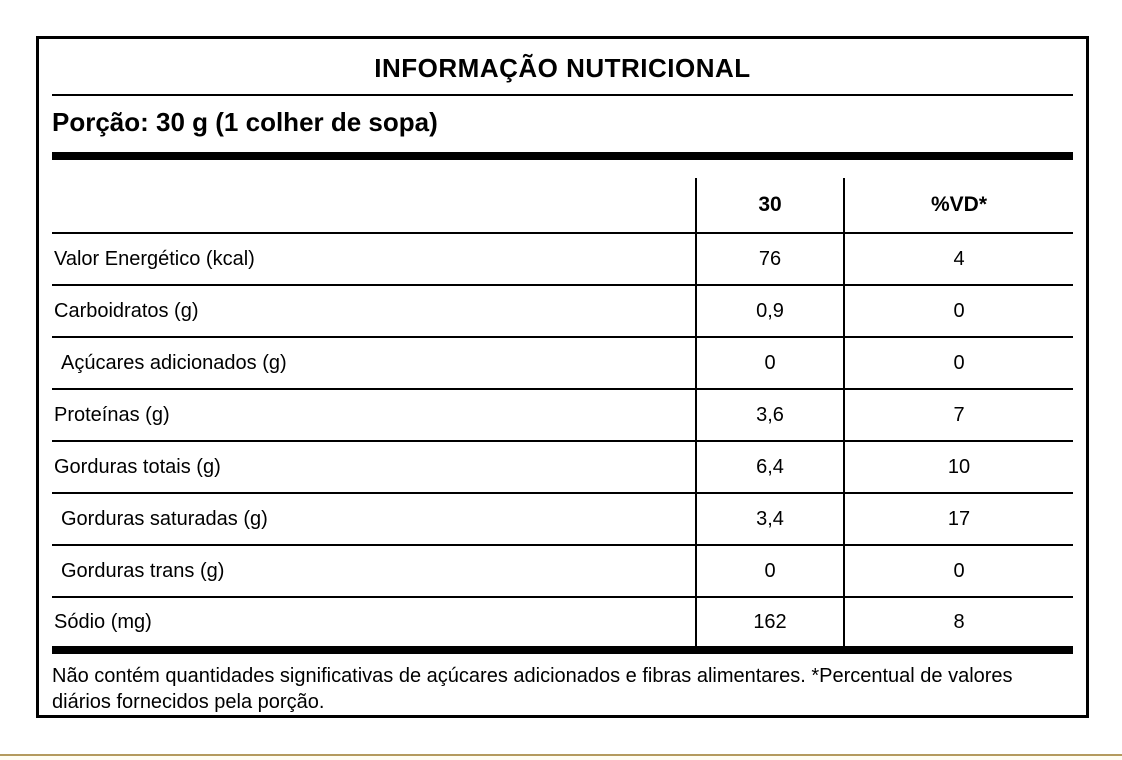 The height and width of the screenshot is (760, 1122). Describe the element at coordinates (154, 258) in the screenshot. I see `nutrient-label: Valor Energético (kcal)` at that location.